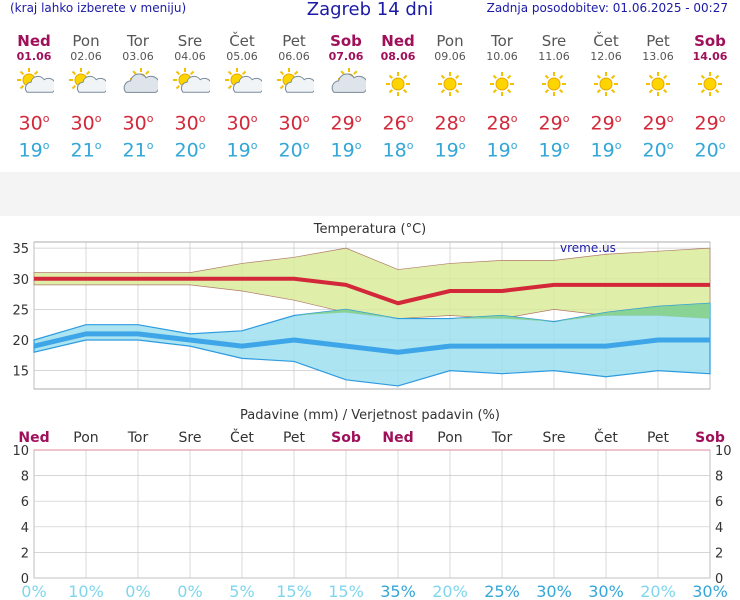 This screenshot has height=600, width=740. Describe the element at coordinates (398, 41) in the screenshot. I see `day-name: Ned` at that location.